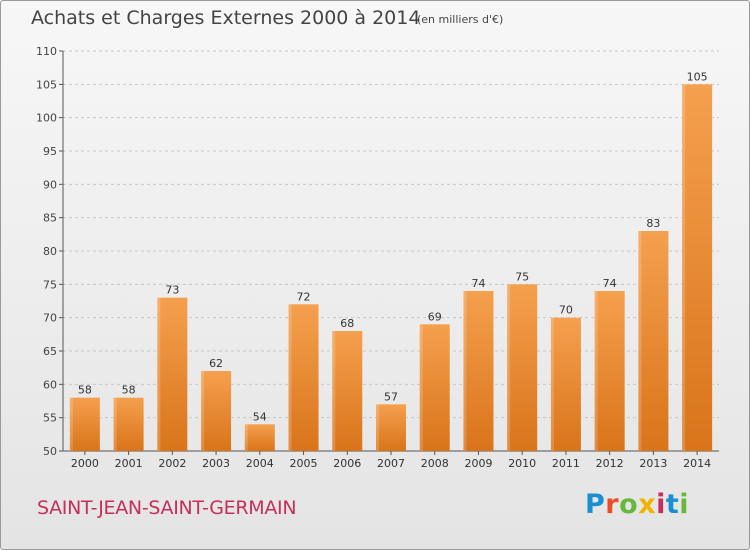  Describe the element at coordinates (391, 463) in the screenshot. I see `x-tick-label: 2007` at that location.